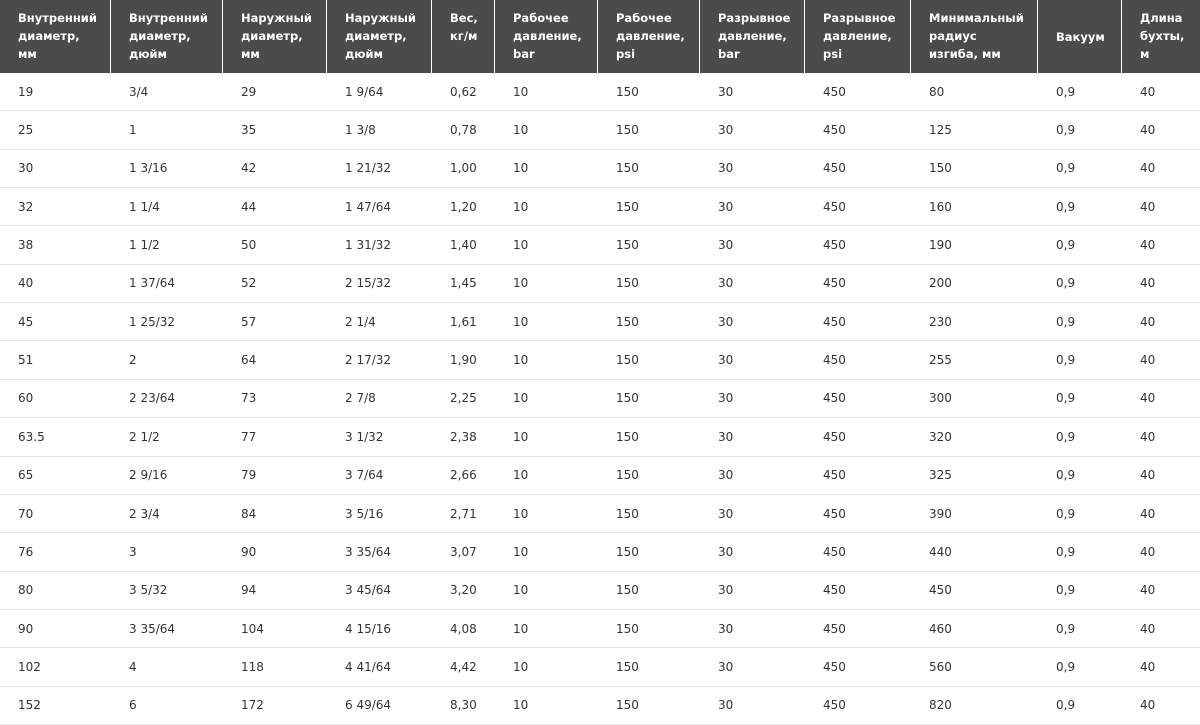  What do you see at coordinates (139, 91) in the screenshot?
I see `table-cell: 3/4` at bounding box center [139, 91].